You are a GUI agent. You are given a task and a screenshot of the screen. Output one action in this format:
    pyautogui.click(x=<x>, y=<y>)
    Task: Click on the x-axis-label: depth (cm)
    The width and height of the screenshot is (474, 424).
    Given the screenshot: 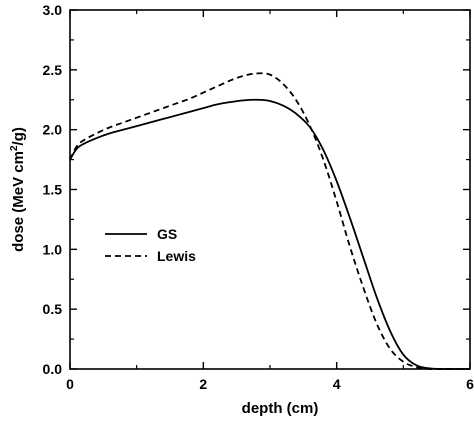 What is the action you would take?
    pyautogui.click(x=280, y=408)
    